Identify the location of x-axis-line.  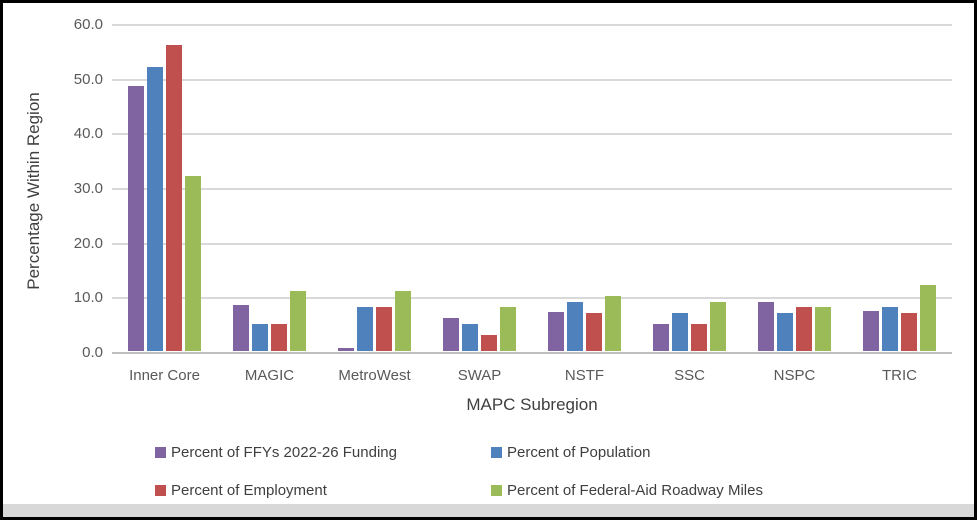
(532, 353).